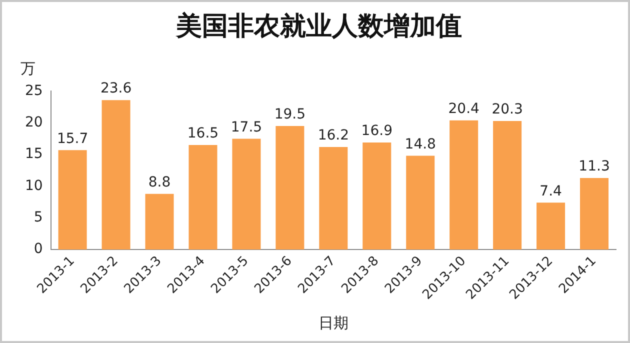 This screenshot has height=343, width=630. Describe the element at coordinates (551, 191) in the screenshot. I see `data-label: 7.4` at that location.